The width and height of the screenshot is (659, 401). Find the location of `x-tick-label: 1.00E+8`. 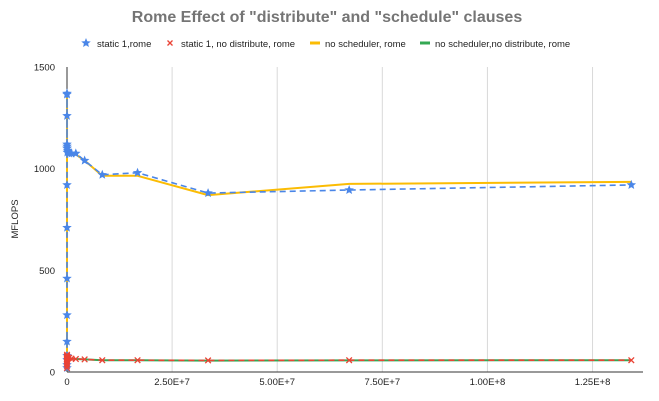

x-tick-label: 1.00E+8 is located at coordinates (488, 382).